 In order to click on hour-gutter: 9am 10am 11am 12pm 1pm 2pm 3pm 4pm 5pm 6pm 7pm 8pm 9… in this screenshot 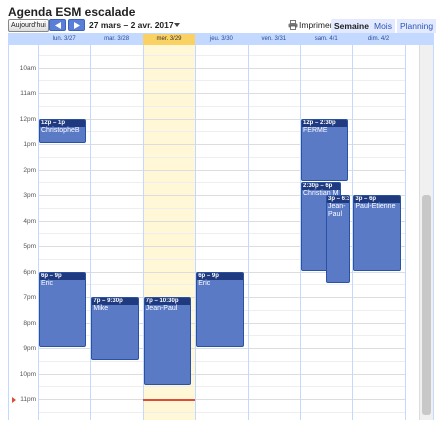, I will do `click(23, 232)`.